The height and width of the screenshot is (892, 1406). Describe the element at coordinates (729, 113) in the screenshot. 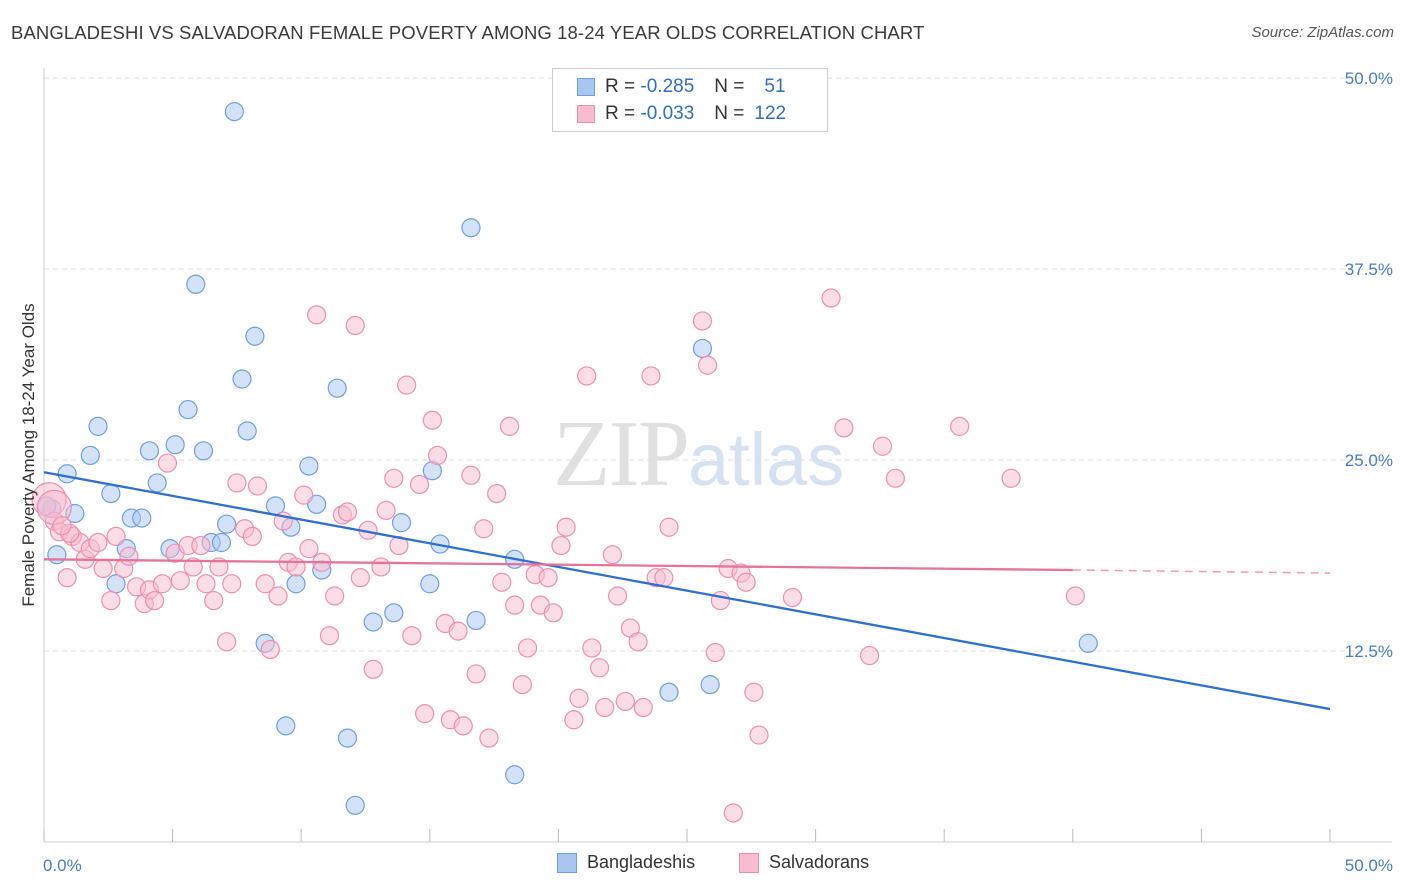

I see `legend-n-label: N =` at that location.